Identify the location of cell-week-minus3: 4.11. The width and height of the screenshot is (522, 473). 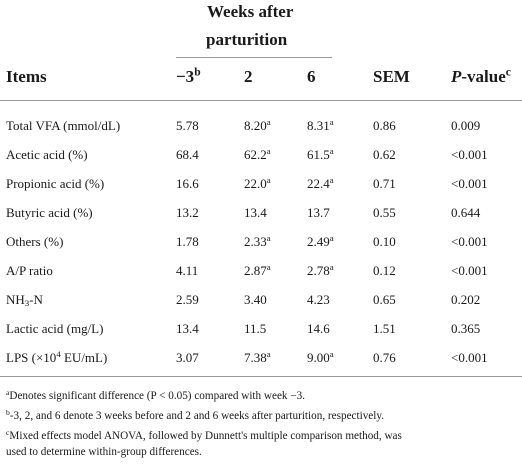
(187, 270).